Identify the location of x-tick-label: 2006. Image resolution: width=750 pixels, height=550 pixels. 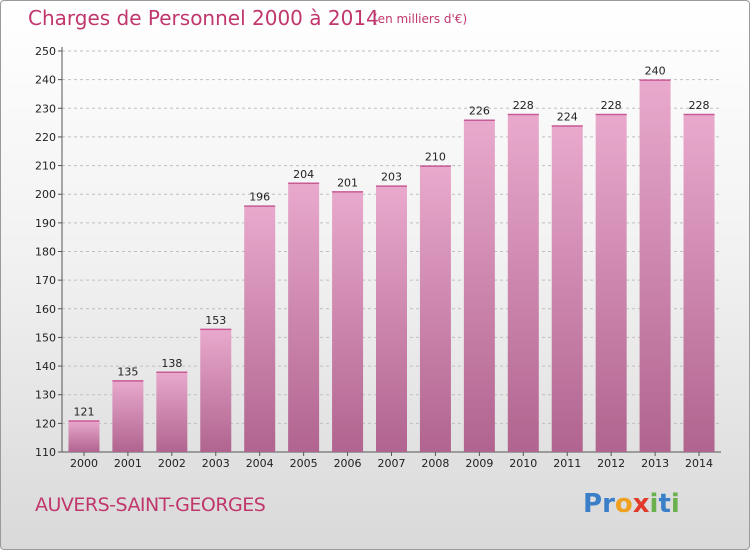
(348, 463).